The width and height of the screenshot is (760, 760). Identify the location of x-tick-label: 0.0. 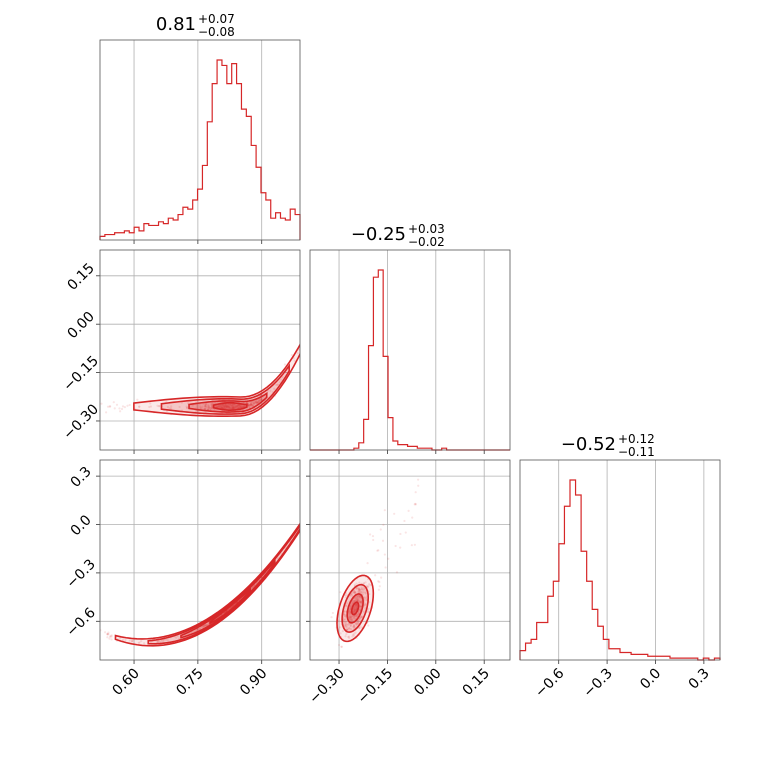
(650, 679).